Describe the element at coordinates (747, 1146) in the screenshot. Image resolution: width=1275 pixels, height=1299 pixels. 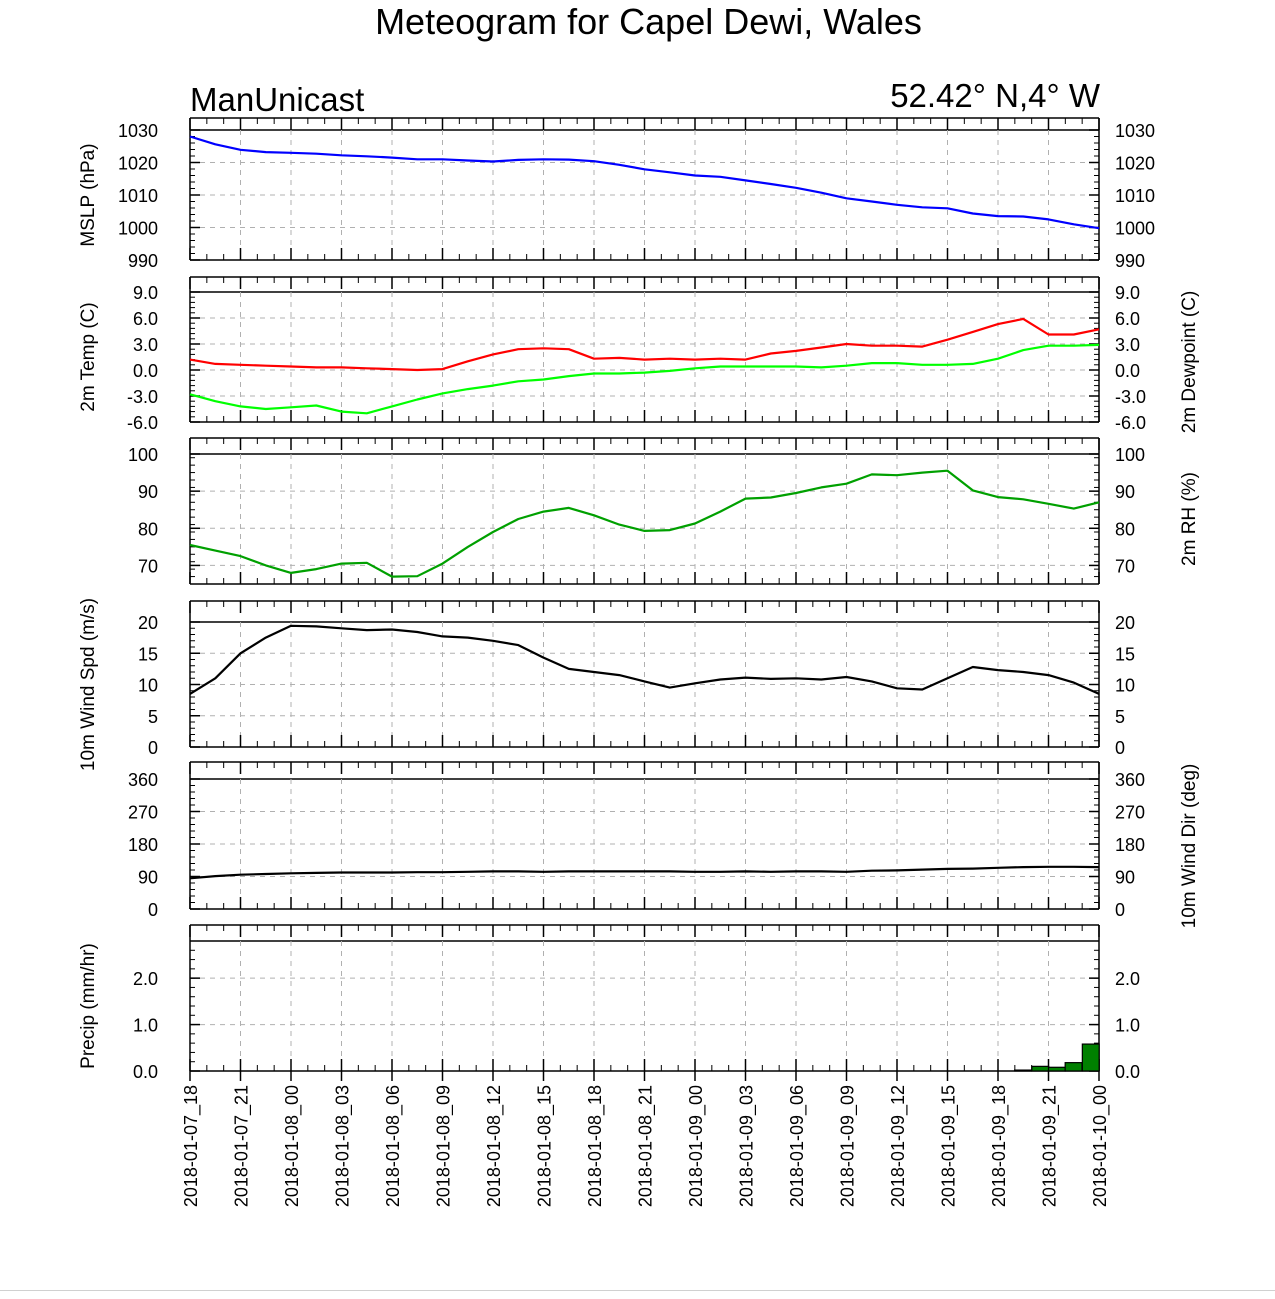
I see `x-tick-label: 2018-01-09_03` at that location.